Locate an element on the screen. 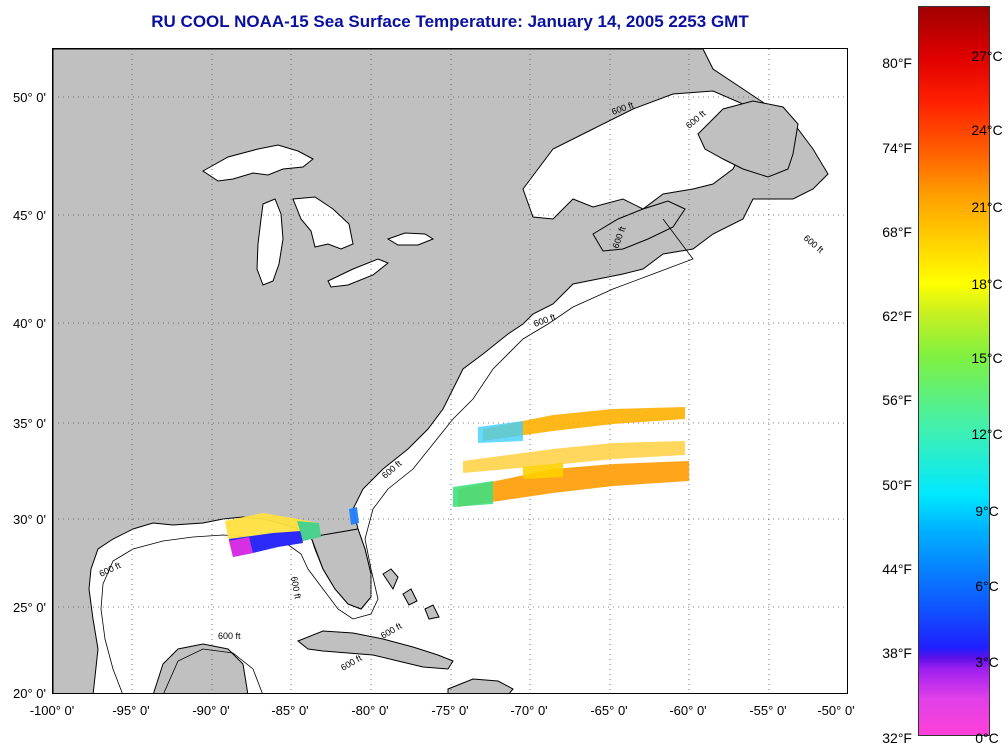 Image resolution: width=1008 pixels, height=754 pixels. colorbar-c-label: 27°C is located at coordinates (987, 56).